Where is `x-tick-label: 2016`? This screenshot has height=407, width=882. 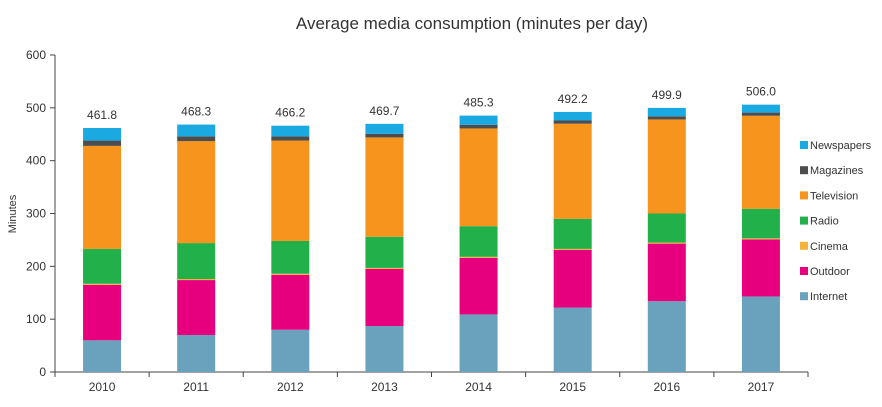
x-tick-label: 2016 is located at coordinates (666, 387).